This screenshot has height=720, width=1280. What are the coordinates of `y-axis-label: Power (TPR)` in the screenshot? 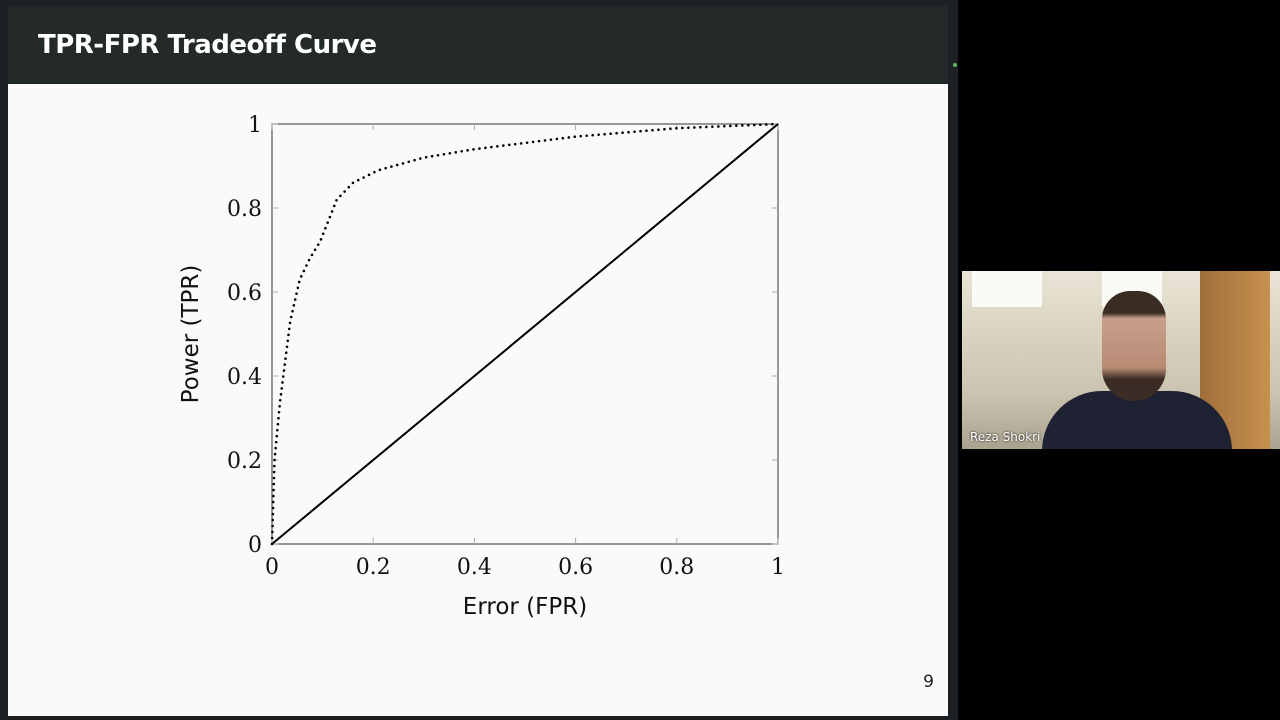 It's located at (191, 334).